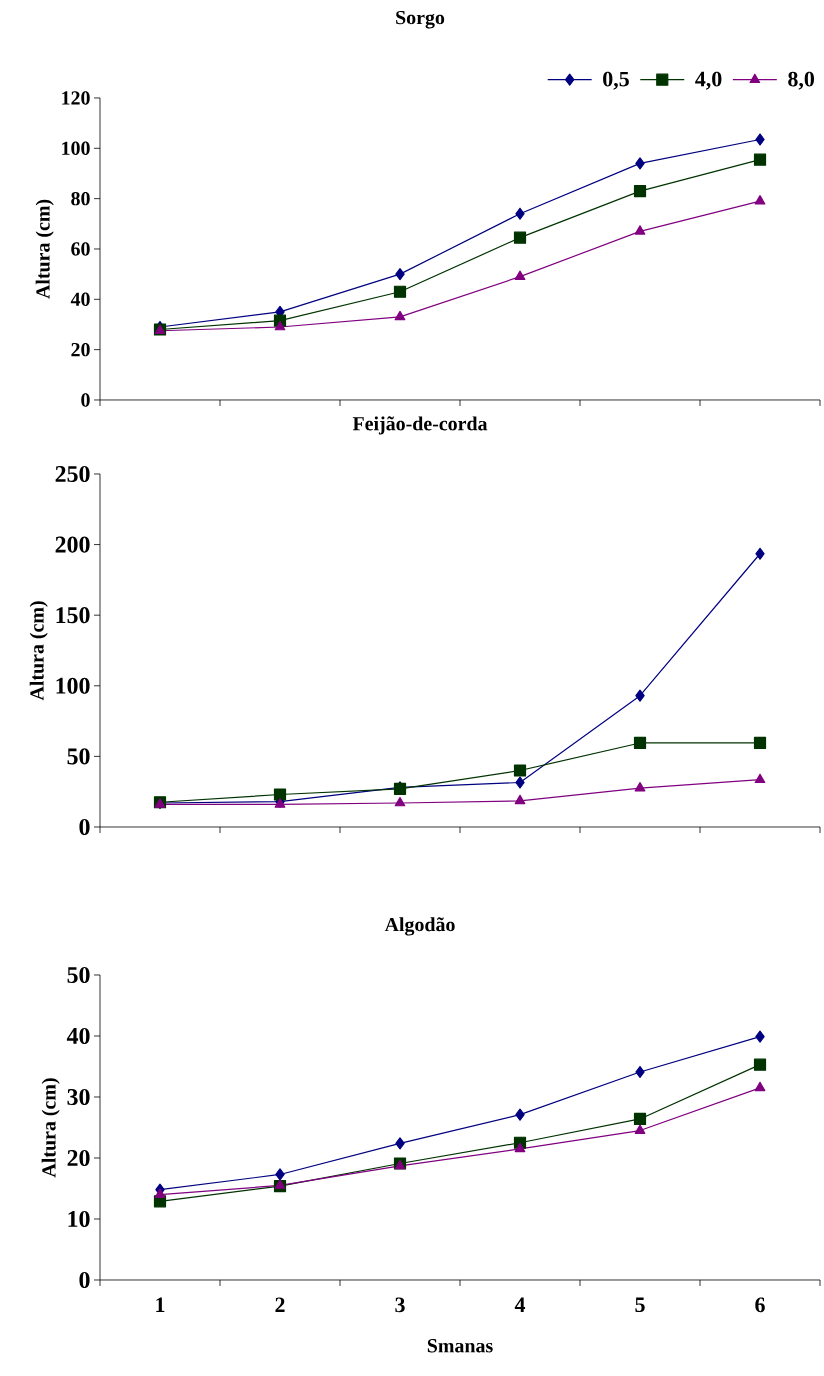 The image size is (824, 1376). I want to click on y-tick-label: 150, so click(73, 615).